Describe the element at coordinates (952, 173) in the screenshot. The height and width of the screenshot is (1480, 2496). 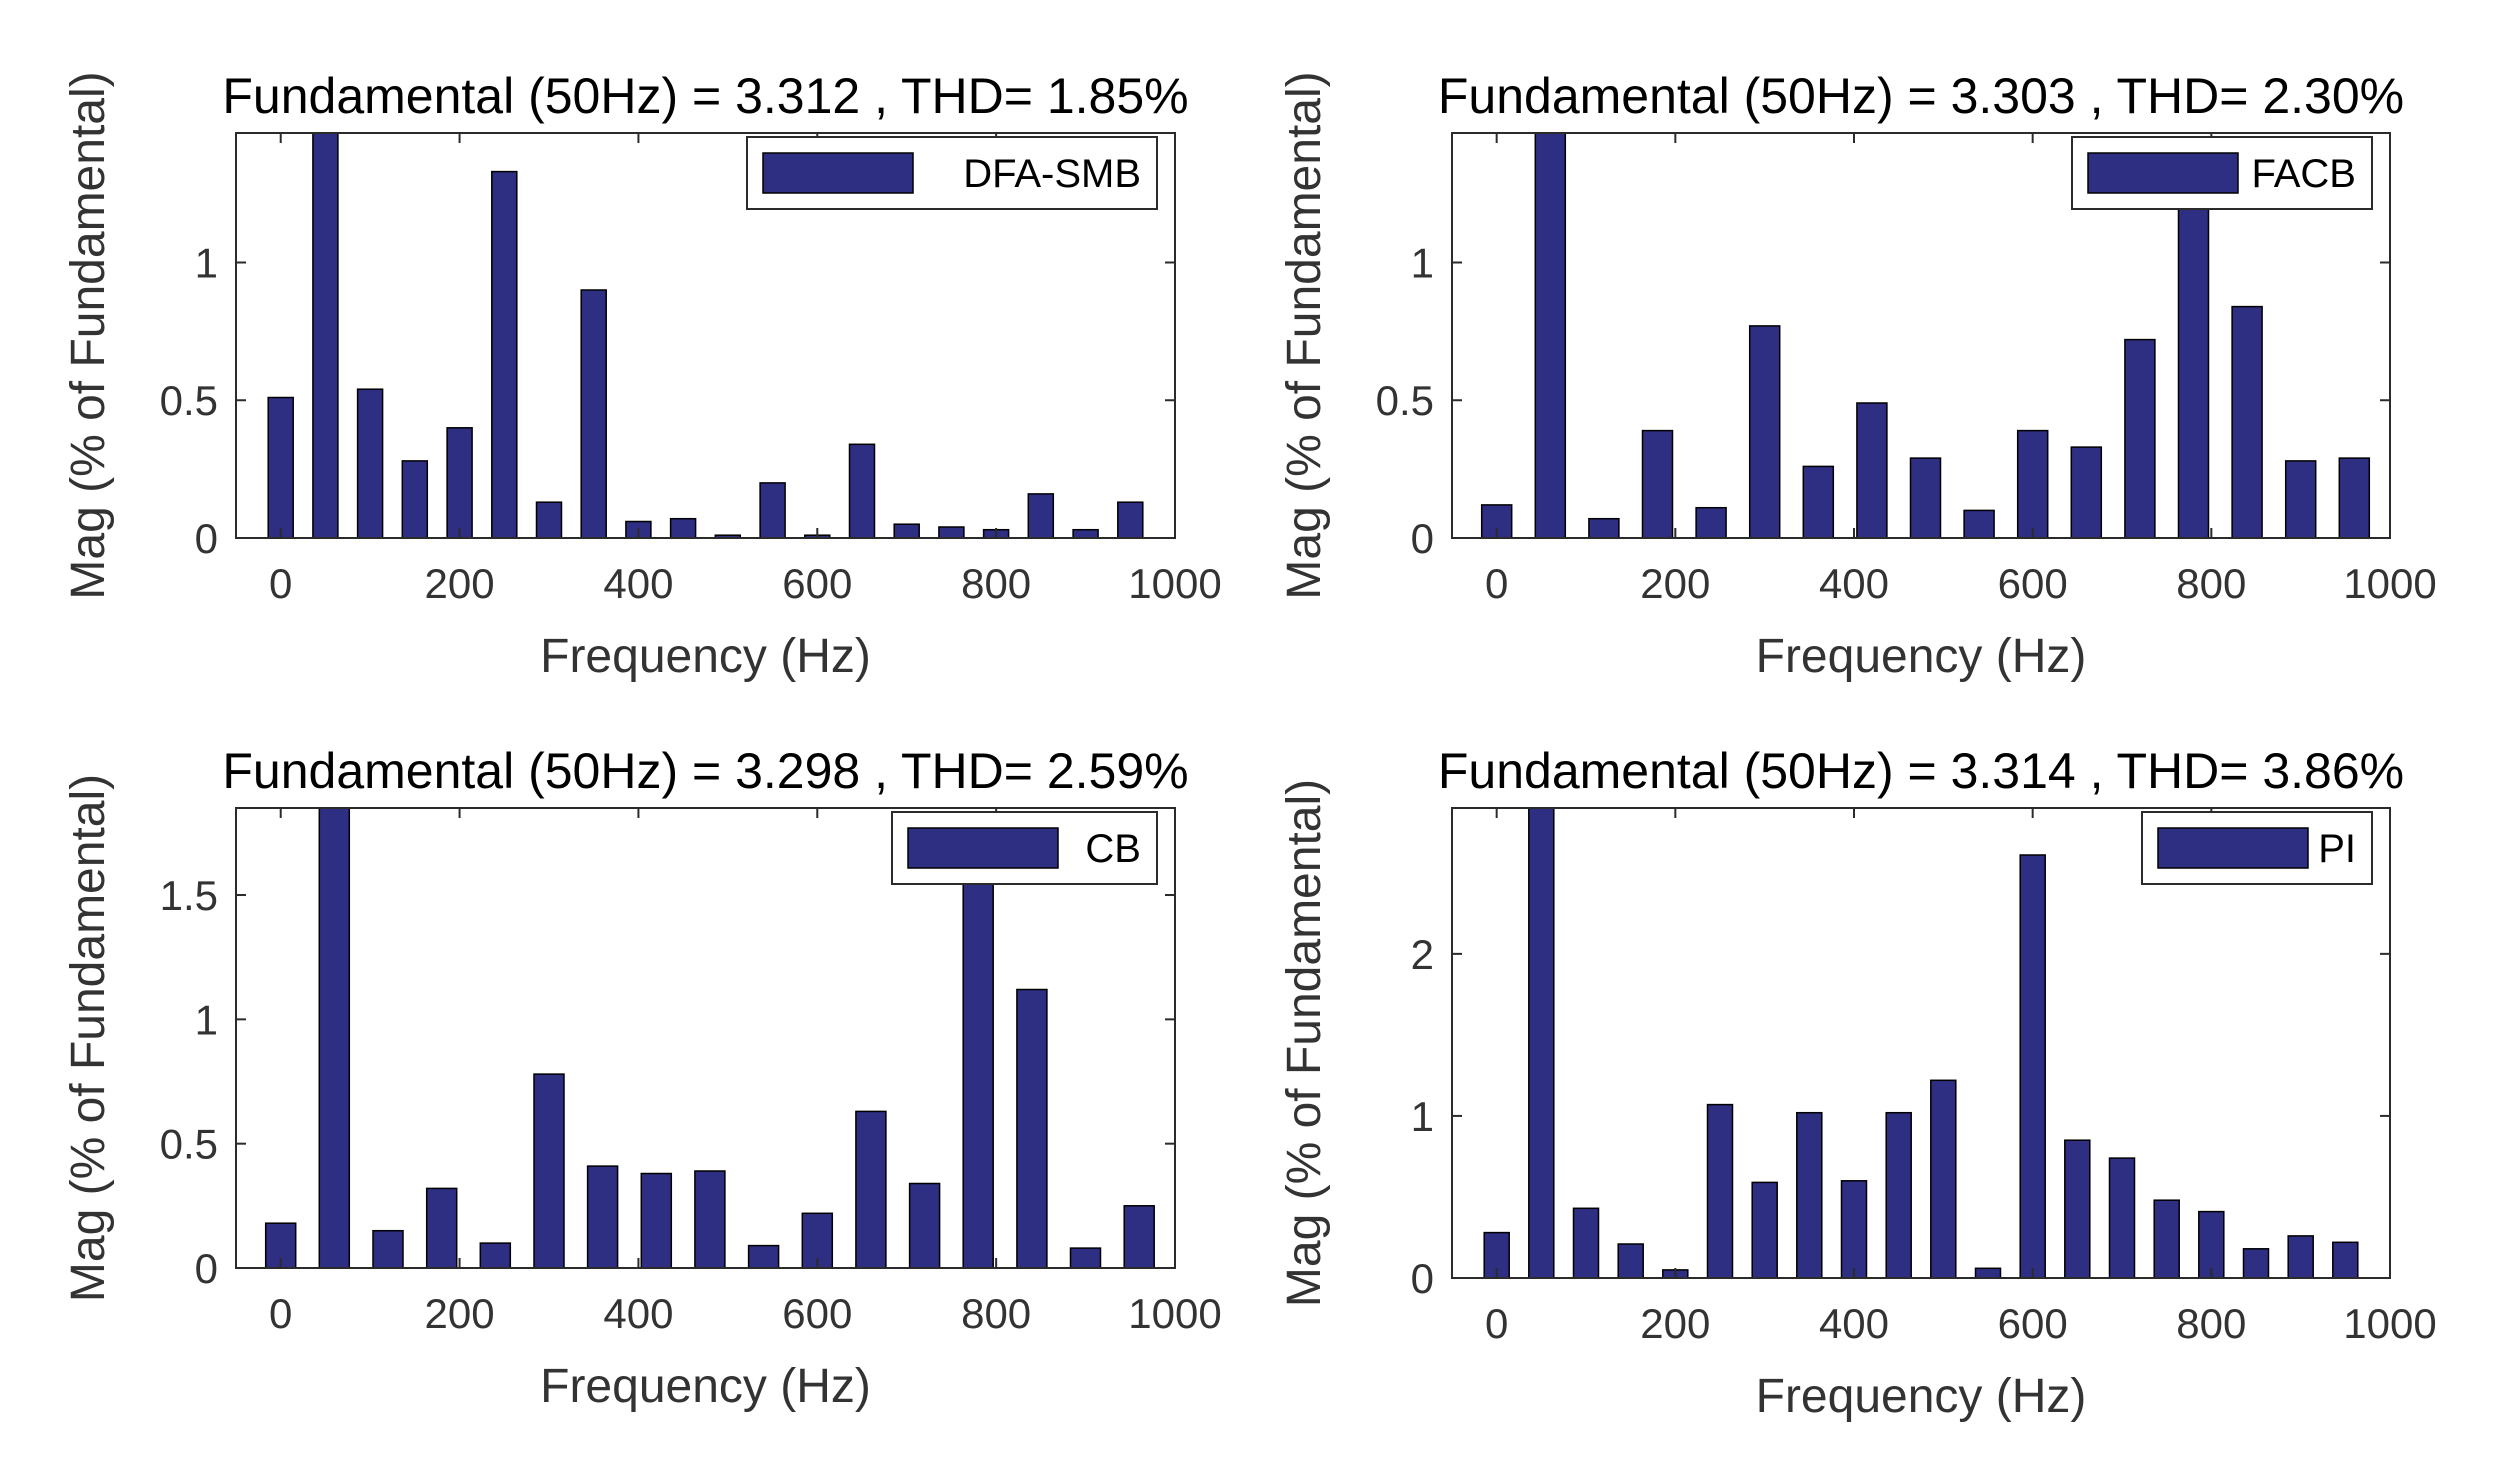
I see `legend: DFA-SMB` at that location.